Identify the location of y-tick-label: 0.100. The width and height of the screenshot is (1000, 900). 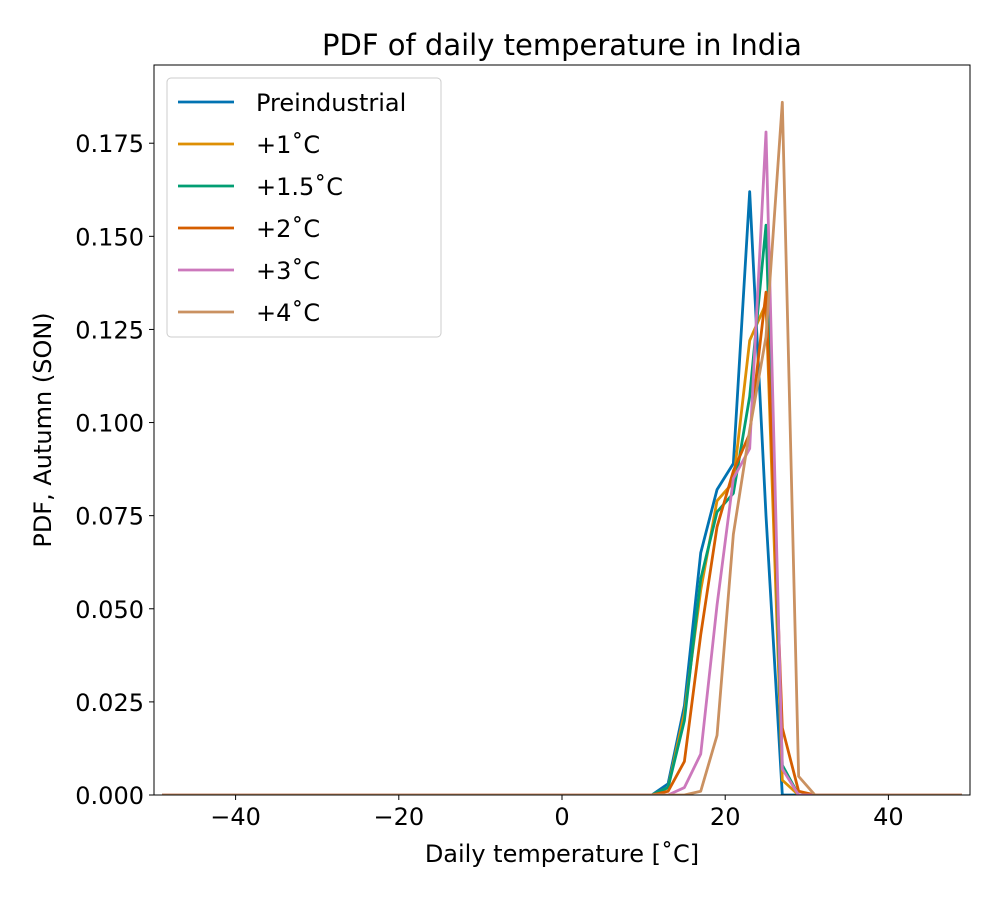
(109, 424).